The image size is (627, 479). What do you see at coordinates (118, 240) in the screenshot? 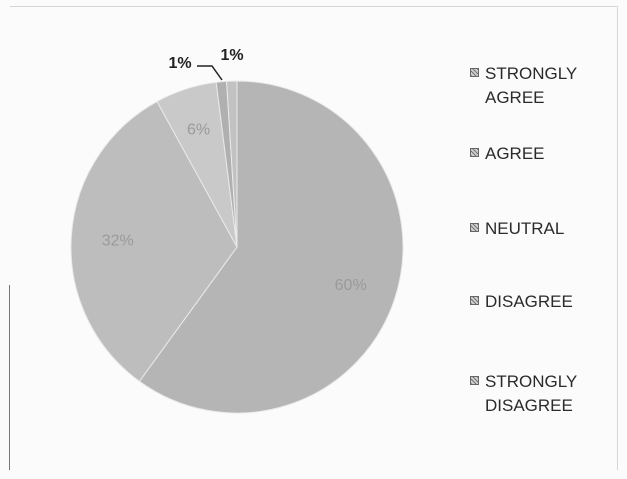
I see `data-label-agree: 32%` at bounding box center [118, 240].